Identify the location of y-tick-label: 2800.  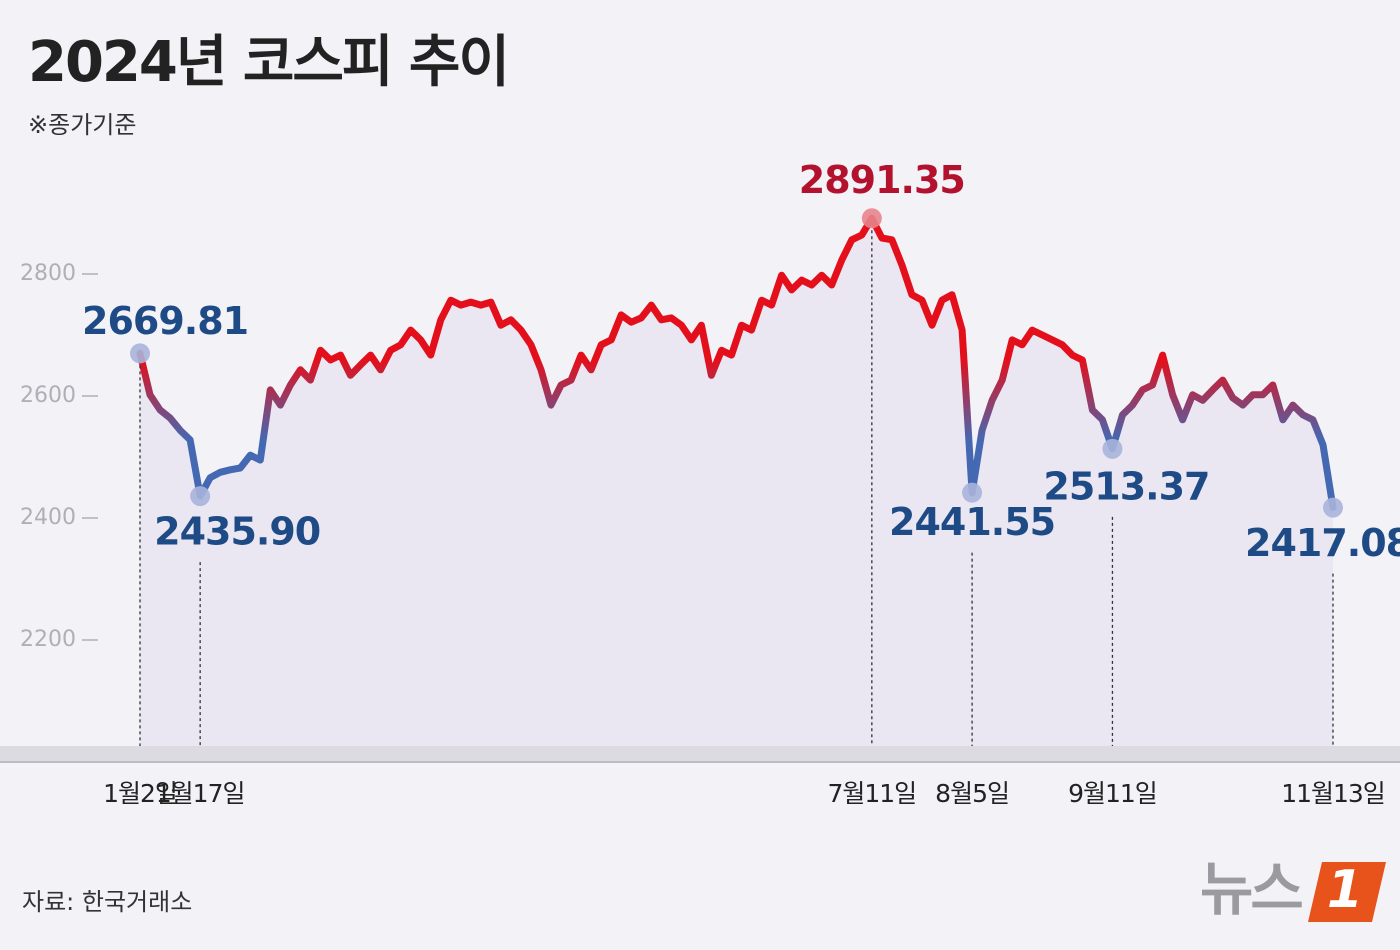
(48, 273).